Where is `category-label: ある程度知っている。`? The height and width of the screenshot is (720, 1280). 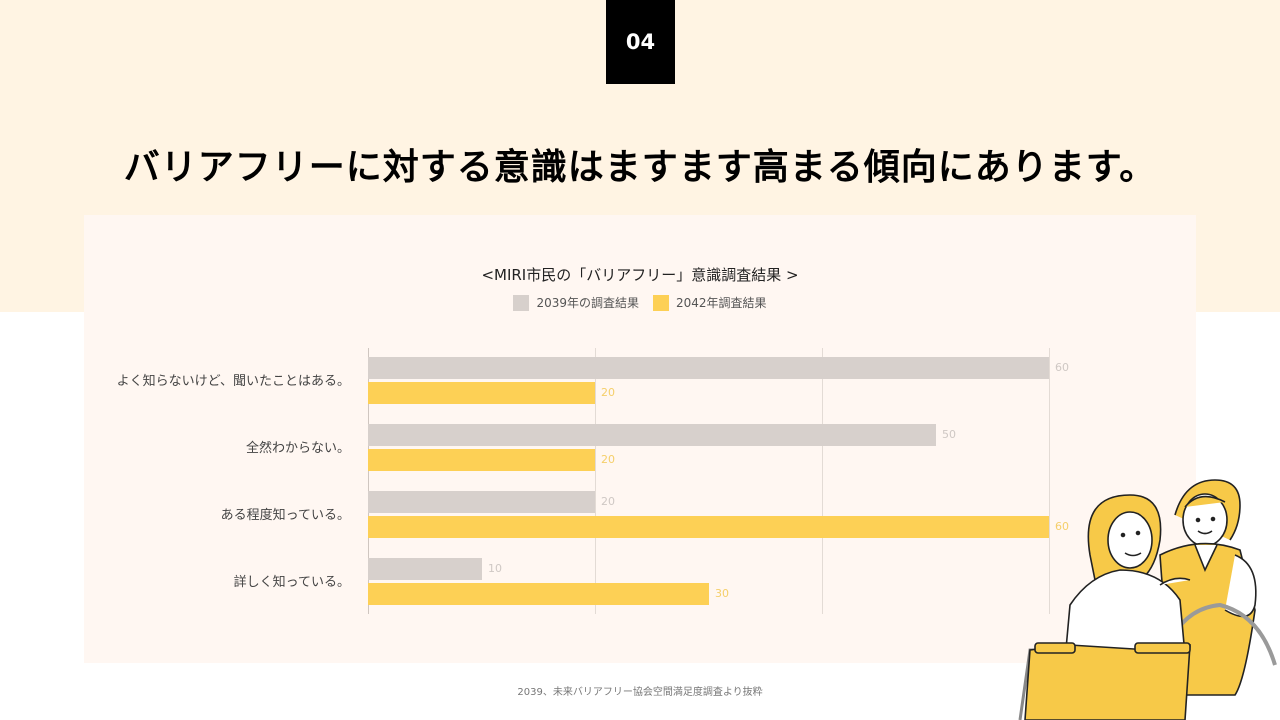 category-label: ある程度知っている。 is located at coordinates (285, 515).